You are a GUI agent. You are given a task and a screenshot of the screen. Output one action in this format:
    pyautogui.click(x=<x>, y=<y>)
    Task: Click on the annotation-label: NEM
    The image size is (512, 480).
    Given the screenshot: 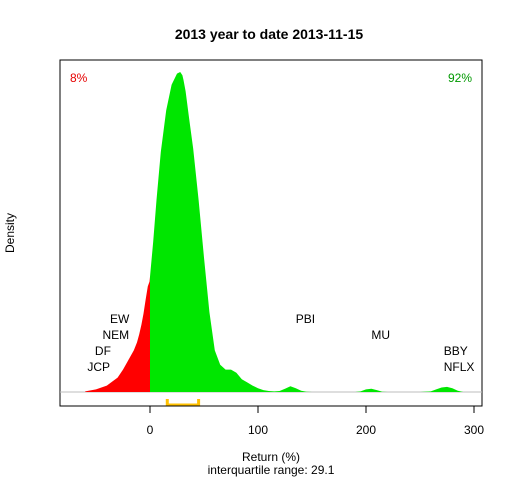 What is the action you would take?
    pyautogui.click(x=115, y=335)
    